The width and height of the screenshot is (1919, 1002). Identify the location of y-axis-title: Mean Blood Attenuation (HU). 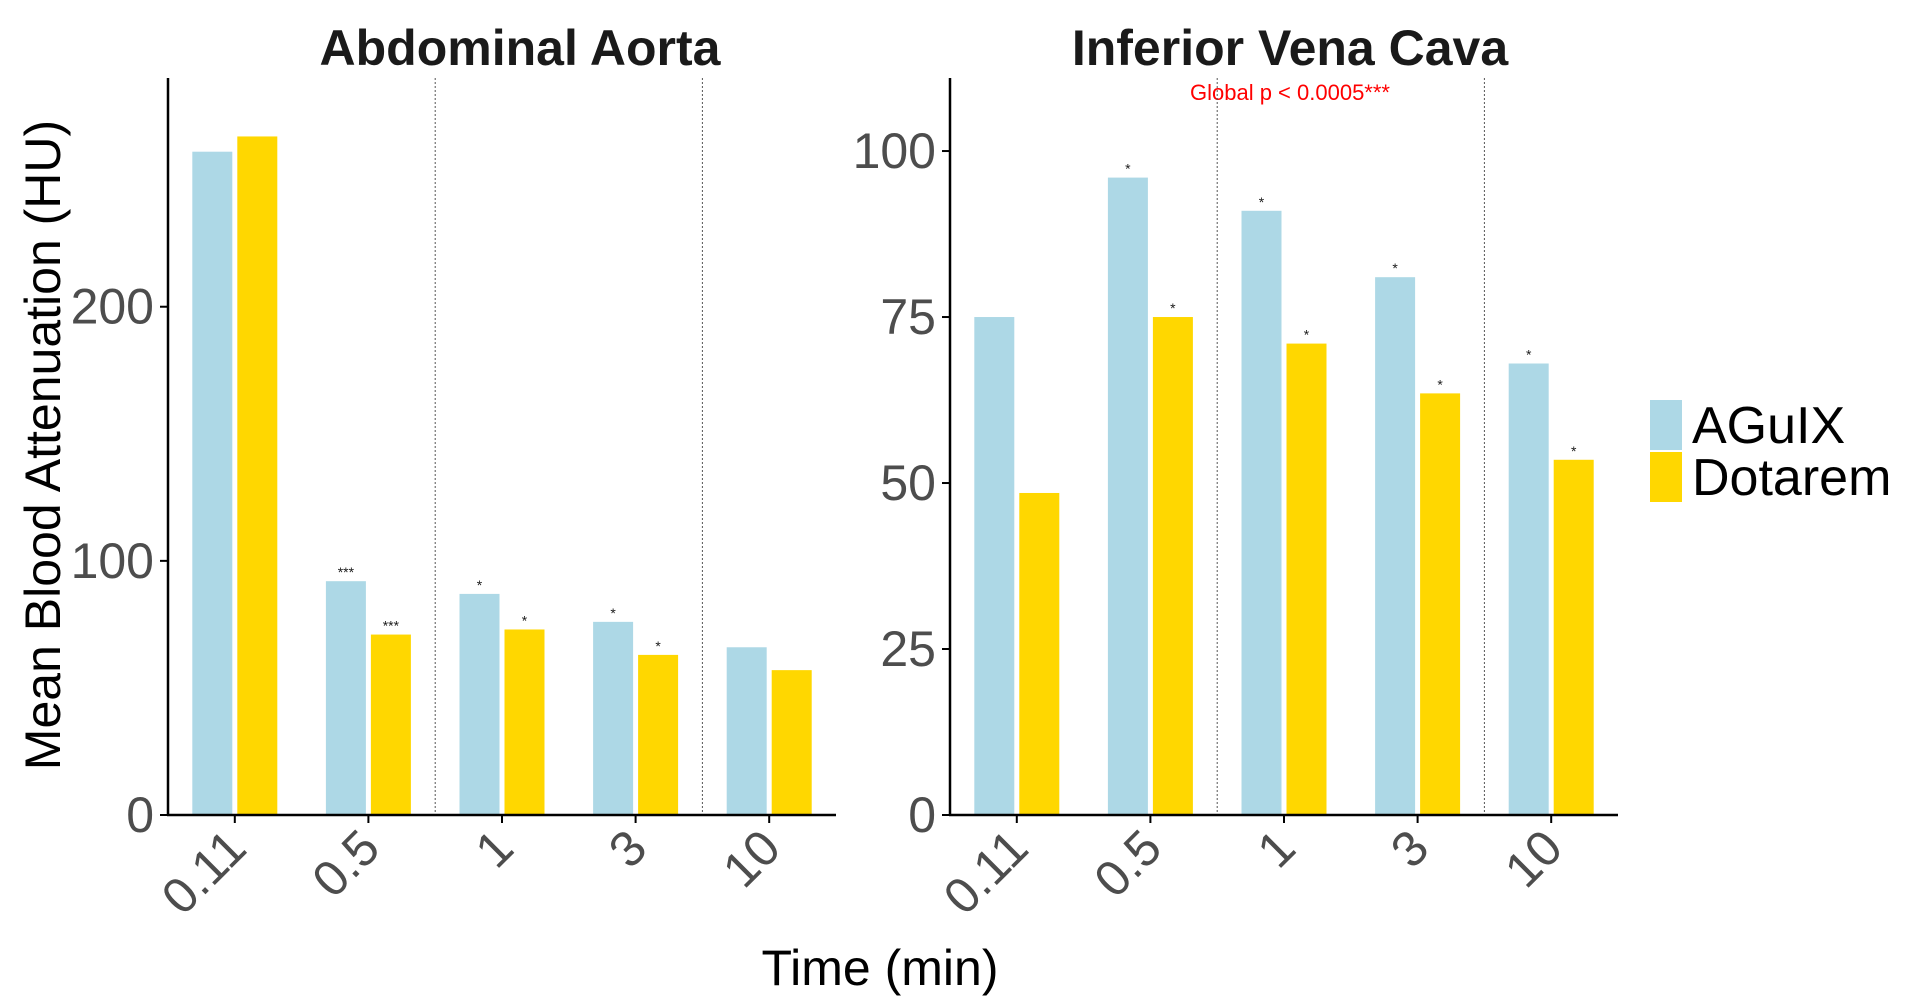
(43, 445).